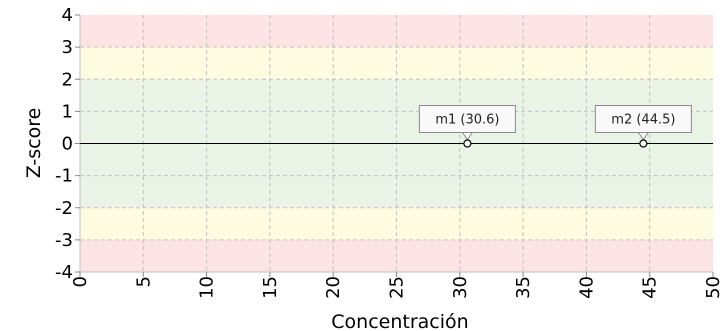 The width and height of the screenshot is (726, 331). I want to click on y-tick-label: 0, so click(67, 144).